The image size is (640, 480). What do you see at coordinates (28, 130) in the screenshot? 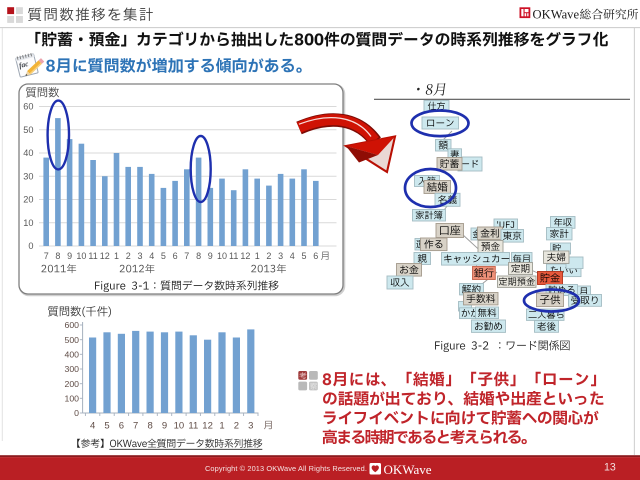
I see `svg-text: 50` at bounding box center [28, 130].